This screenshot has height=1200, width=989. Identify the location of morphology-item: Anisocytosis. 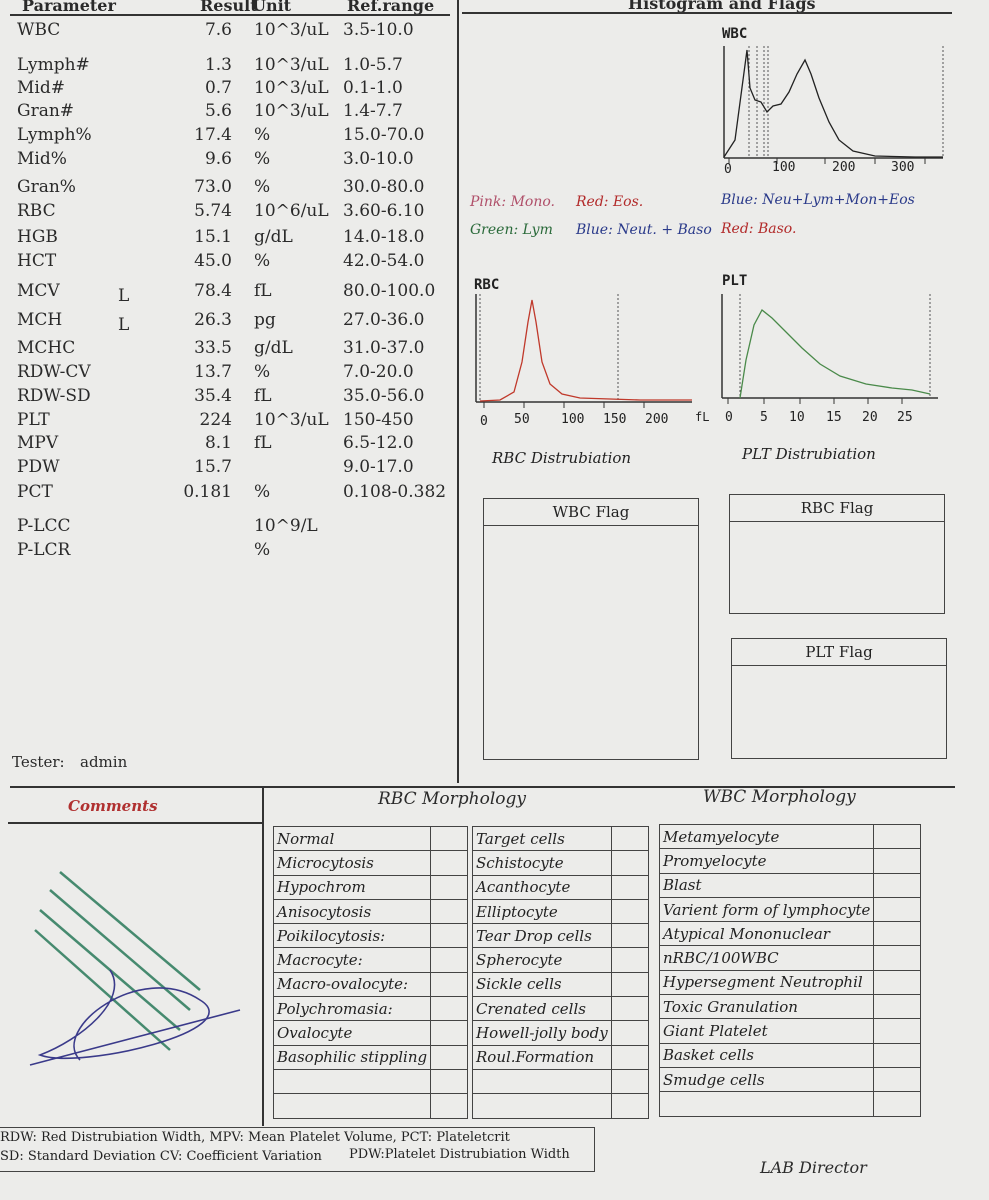
(352, 911).